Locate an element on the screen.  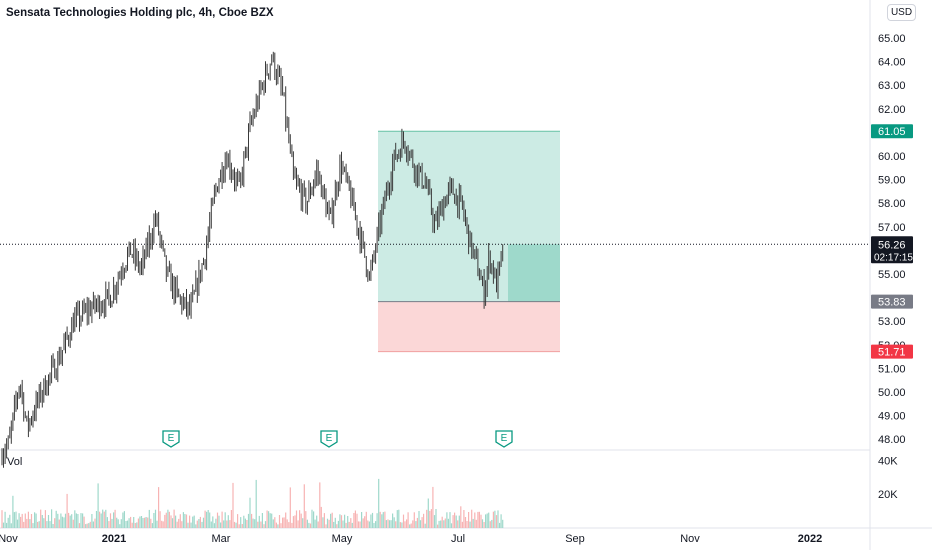
currency-button: USD is located at coordinates (901, 12).